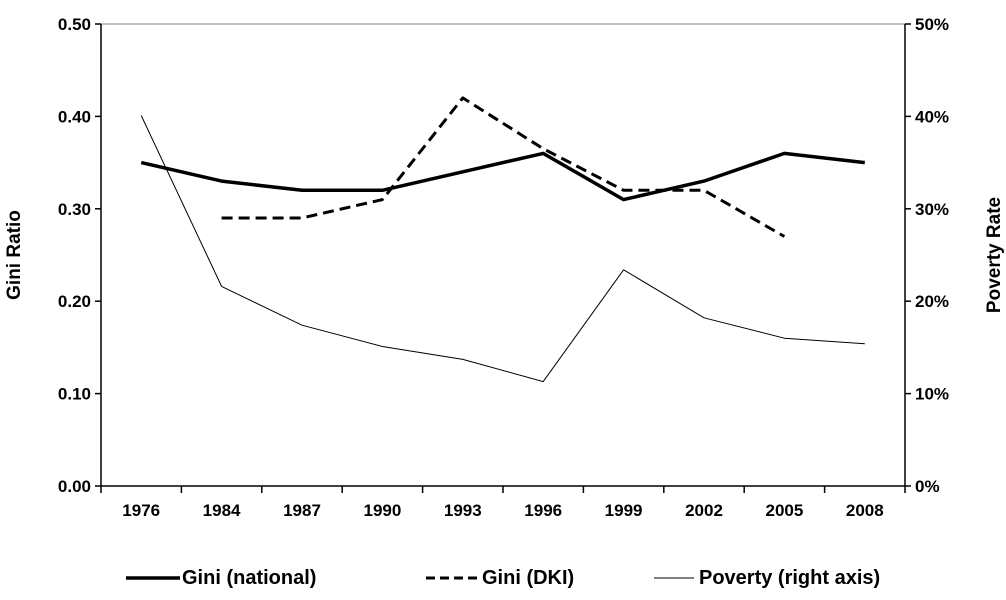 The image size is (1006, 600). Describe the element at coordinates (74, 394) in the screenshot. I see `y-tick-label-left: 0.10` at that location.